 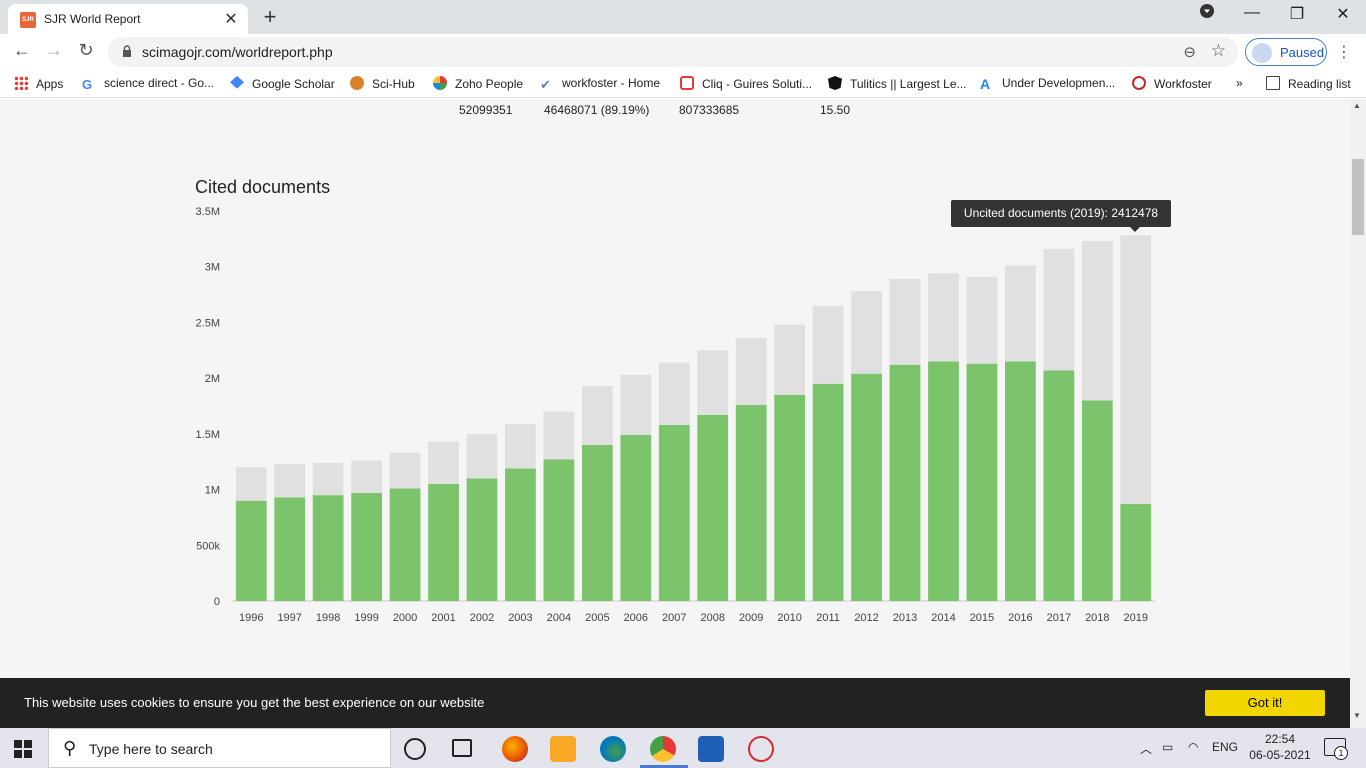 What do you see at coordinates (674, 512) in the screenshot?
I see `bar-cited-2007` at bounding box center [674, 512].